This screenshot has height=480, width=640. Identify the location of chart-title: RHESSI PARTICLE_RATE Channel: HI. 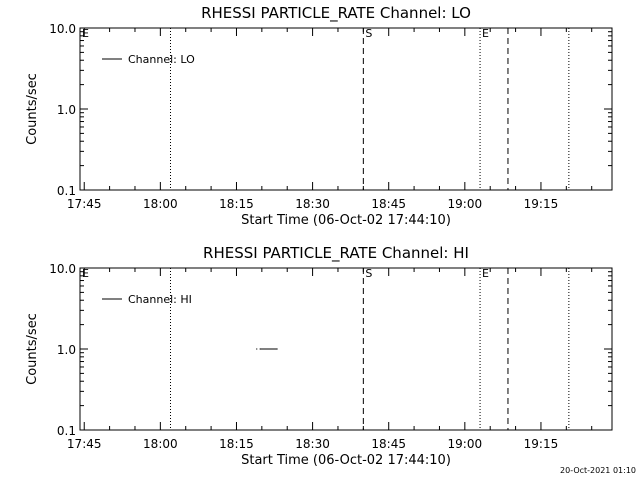
(336, 253).